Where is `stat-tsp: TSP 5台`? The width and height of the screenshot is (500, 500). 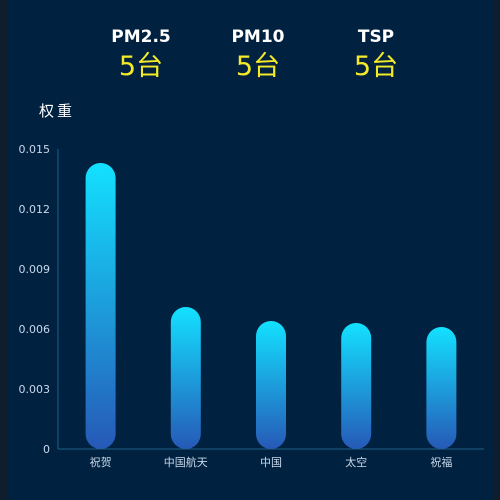 stat-tsp: TSP 5台 is located at coordinates (376, 55).